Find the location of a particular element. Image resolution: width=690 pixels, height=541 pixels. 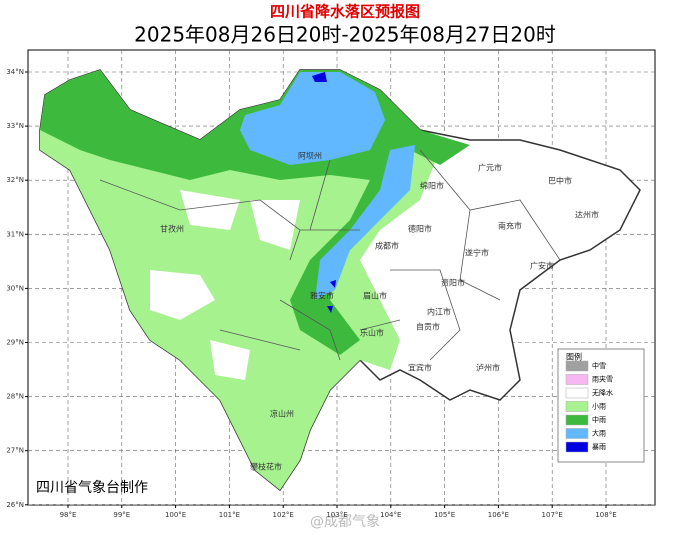

city-label: 泸州市 is located at coordinates (488, 368).